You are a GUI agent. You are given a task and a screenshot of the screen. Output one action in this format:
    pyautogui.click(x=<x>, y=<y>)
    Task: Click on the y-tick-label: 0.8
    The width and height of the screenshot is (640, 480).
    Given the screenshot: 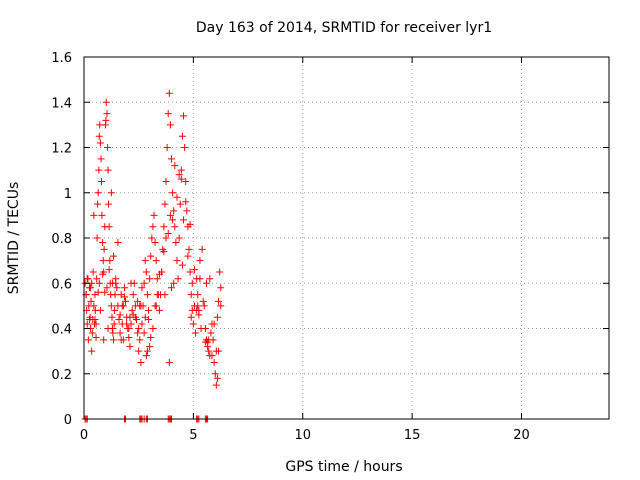 What is the action you would take?
    pyautogui.click(x=61, y=239)
    